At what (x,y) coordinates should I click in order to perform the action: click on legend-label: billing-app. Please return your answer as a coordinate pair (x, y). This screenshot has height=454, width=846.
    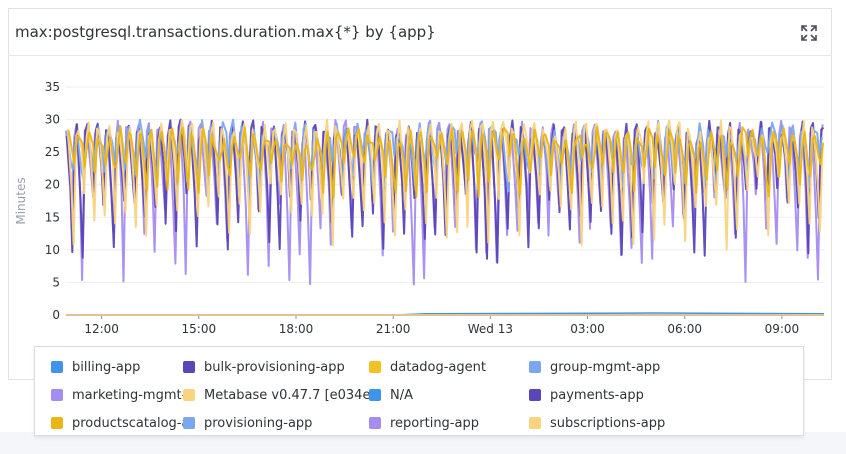
    Looking at the image, I should click on (106, 367).